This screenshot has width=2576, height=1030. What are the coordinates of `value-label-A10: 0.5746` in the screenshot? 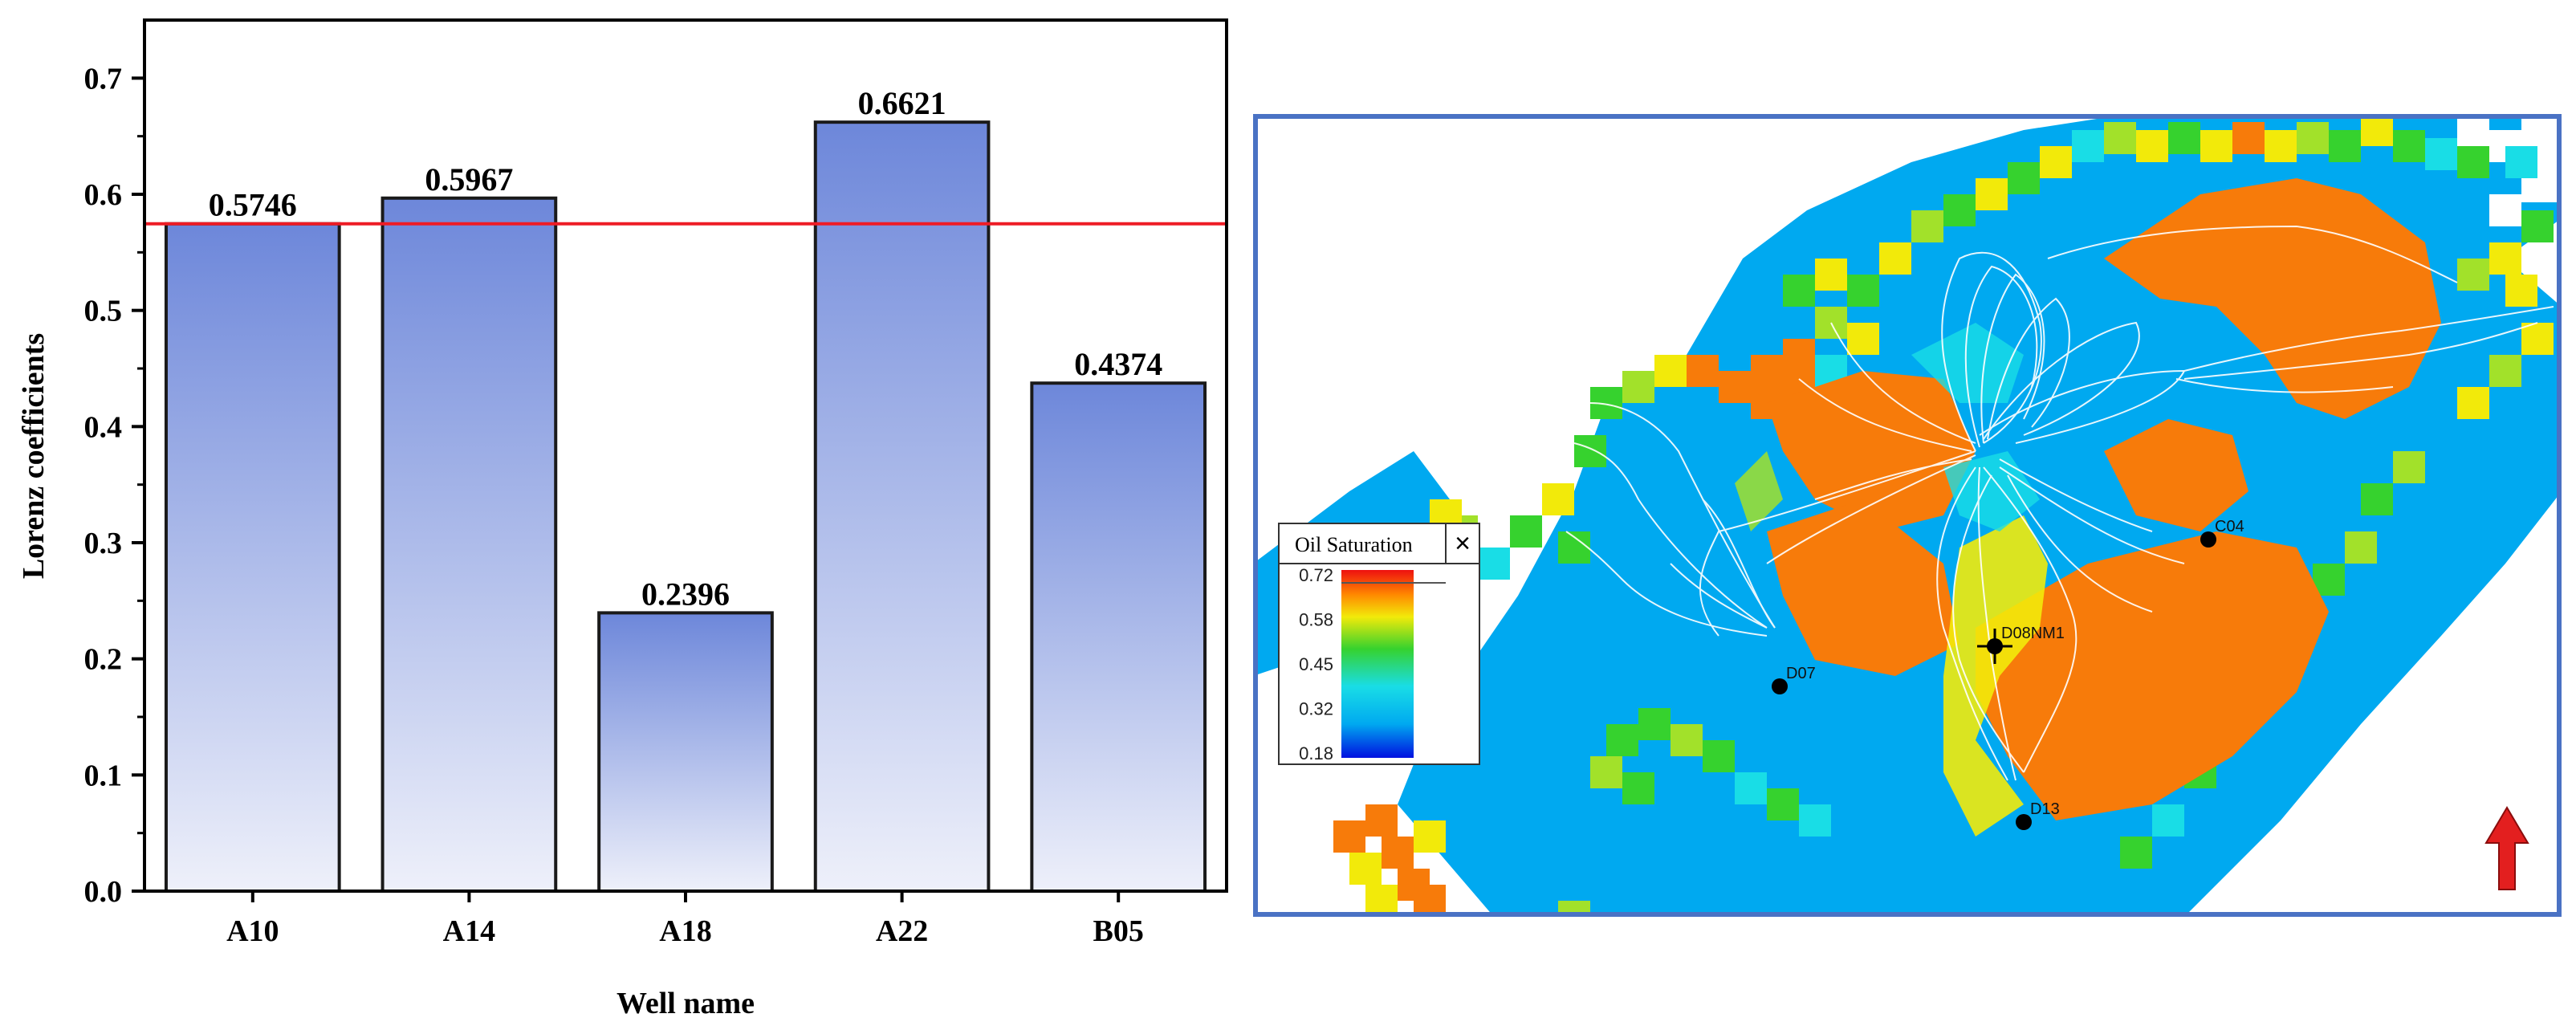 It's located at (253, 205).